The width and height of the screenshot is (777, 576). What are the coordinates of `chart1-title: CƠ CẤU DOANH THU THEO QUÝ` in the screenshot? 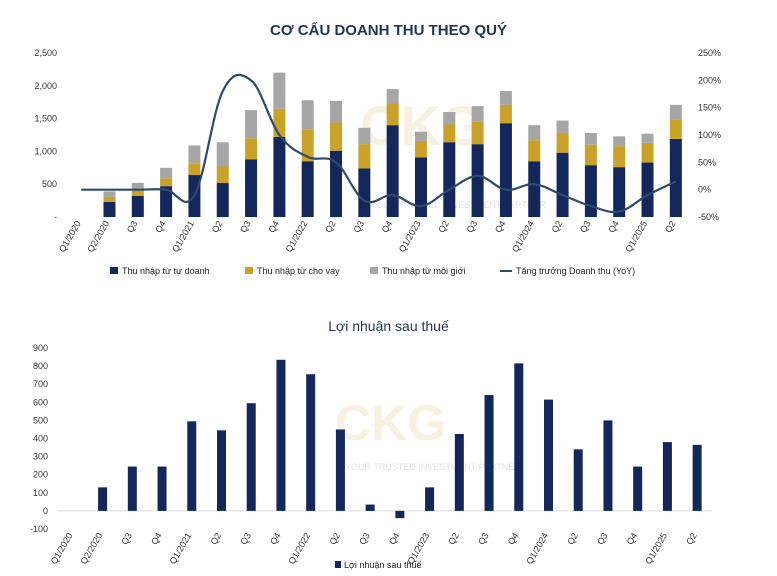 It's located at (388, 30).